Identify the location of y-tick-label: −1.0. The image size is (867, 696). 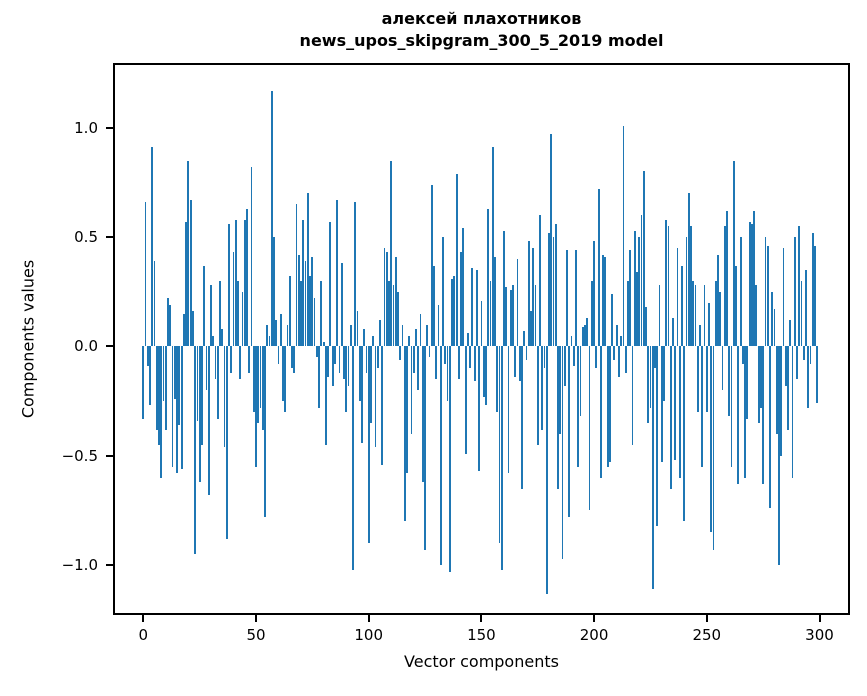
(79, 565).